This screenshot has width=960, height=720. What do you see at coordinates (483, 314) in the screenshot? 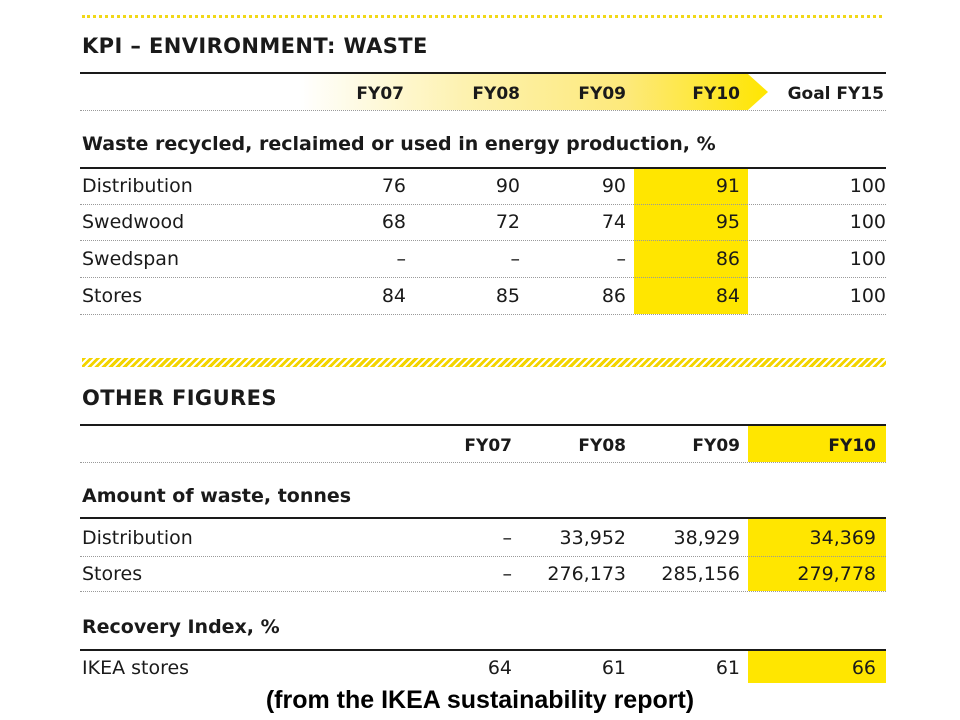
I see `kpi-bottom-rule` at bounding box center [483, 314].